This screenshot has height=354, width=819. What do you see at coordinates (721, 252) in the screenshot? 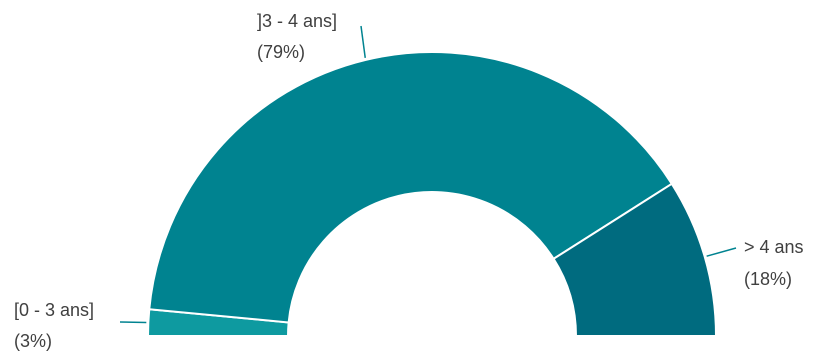
I see `leader-gt-4-ans` at bounding box center [721, 252].